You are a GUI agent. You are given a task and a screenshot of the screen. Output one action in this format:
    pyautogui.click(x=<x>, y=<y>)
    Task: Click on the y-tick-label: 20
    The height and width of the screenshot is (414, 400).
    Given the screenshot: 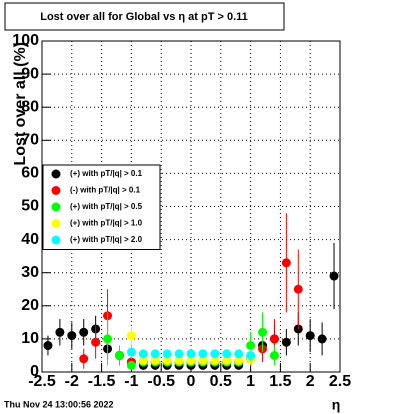 What is the action you would take?
    pyautogui.click(x=30, y=305)
    